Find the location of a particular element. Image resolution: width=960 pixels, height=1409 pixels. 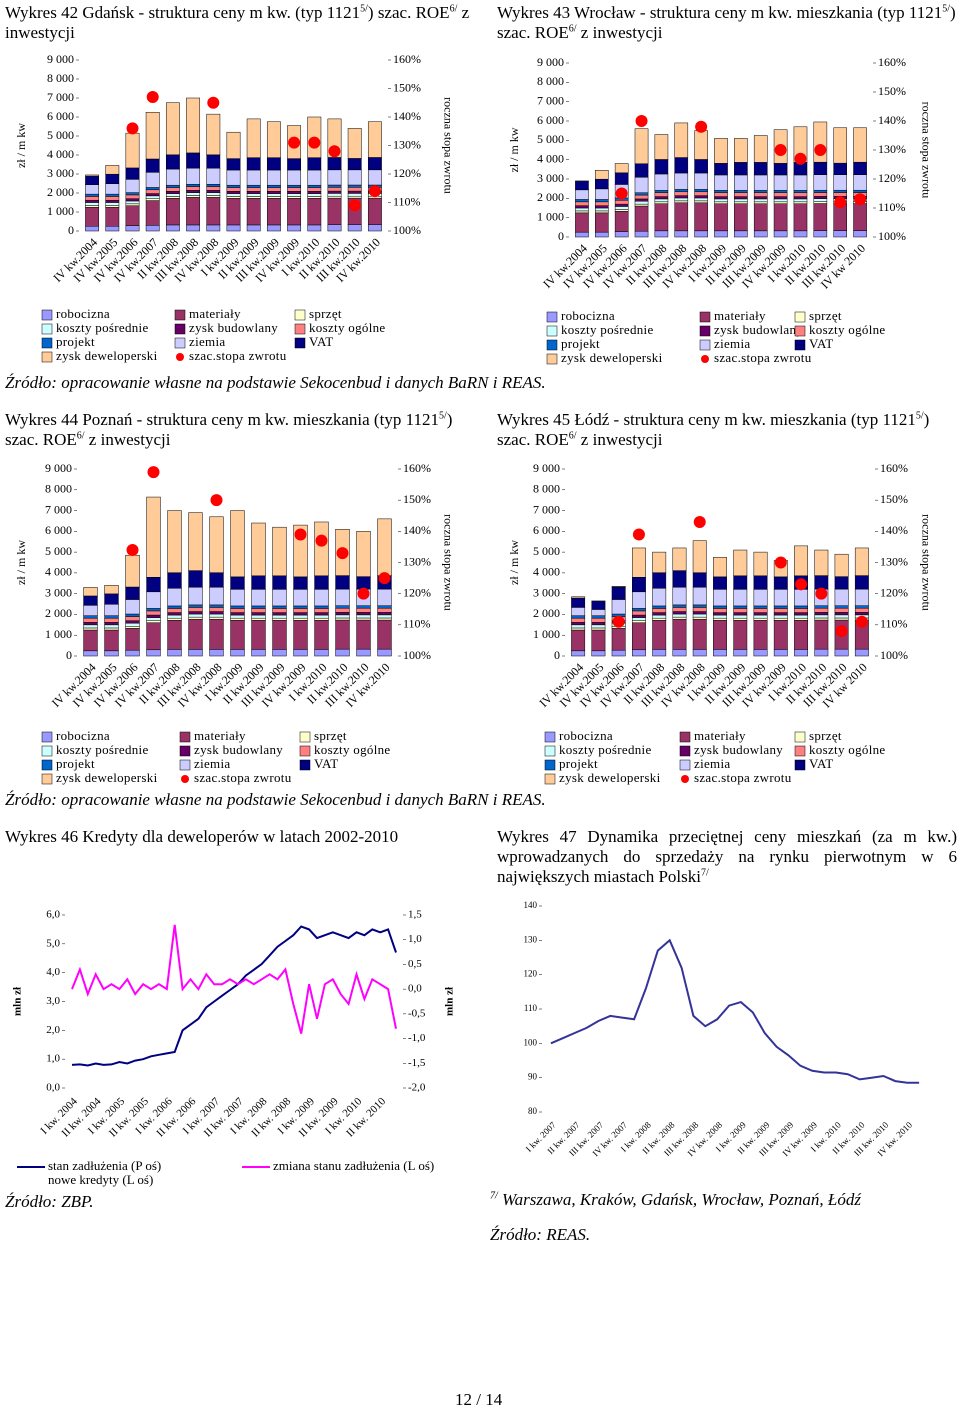

tick-label: 4 000 is located at coordinates (60, 154).